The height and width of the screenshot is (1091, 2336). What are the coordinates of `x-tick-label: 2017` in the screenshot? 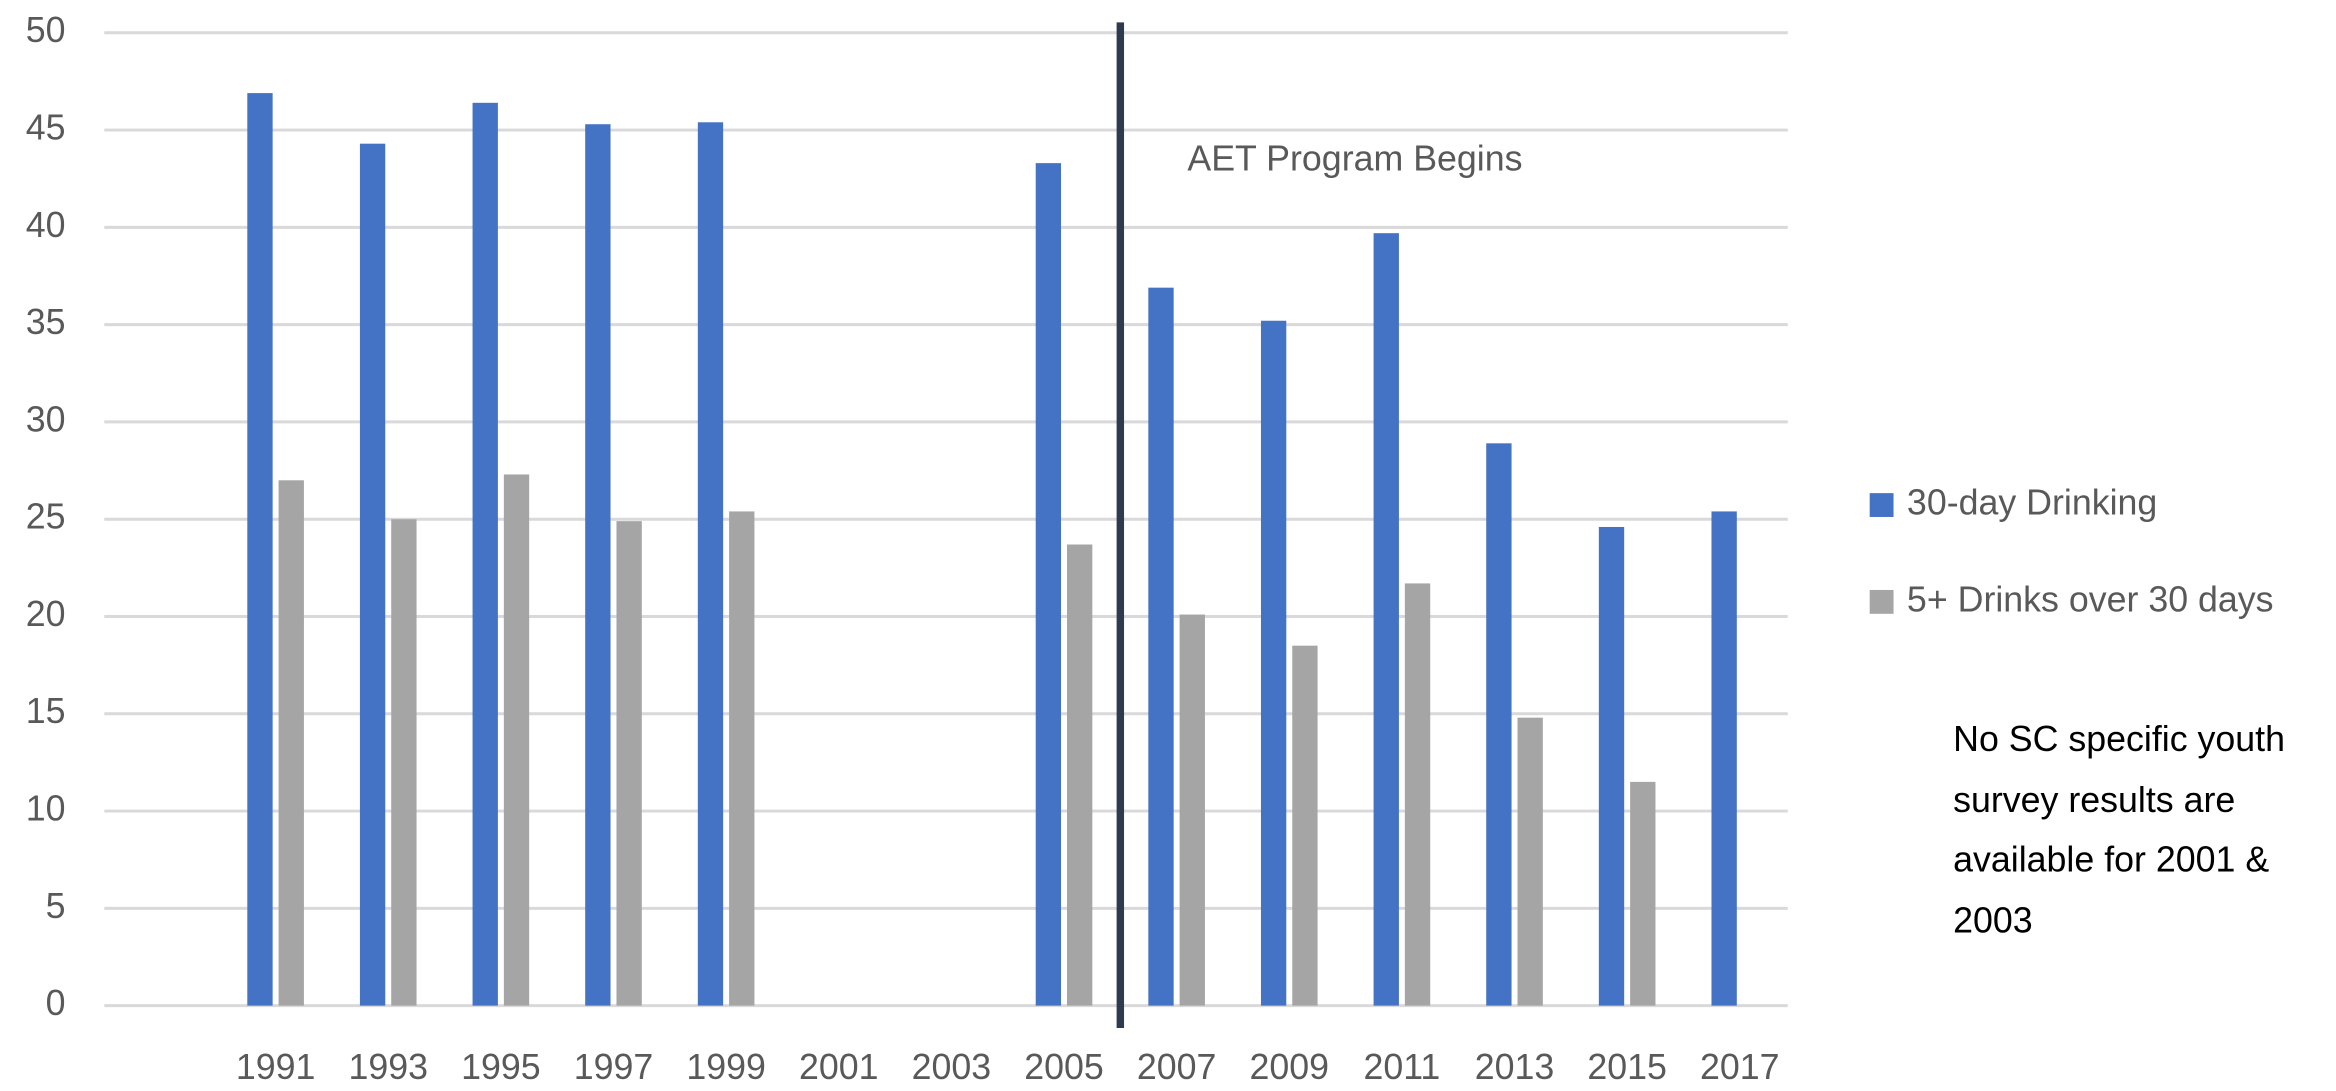 It's located at (1740, 1067).